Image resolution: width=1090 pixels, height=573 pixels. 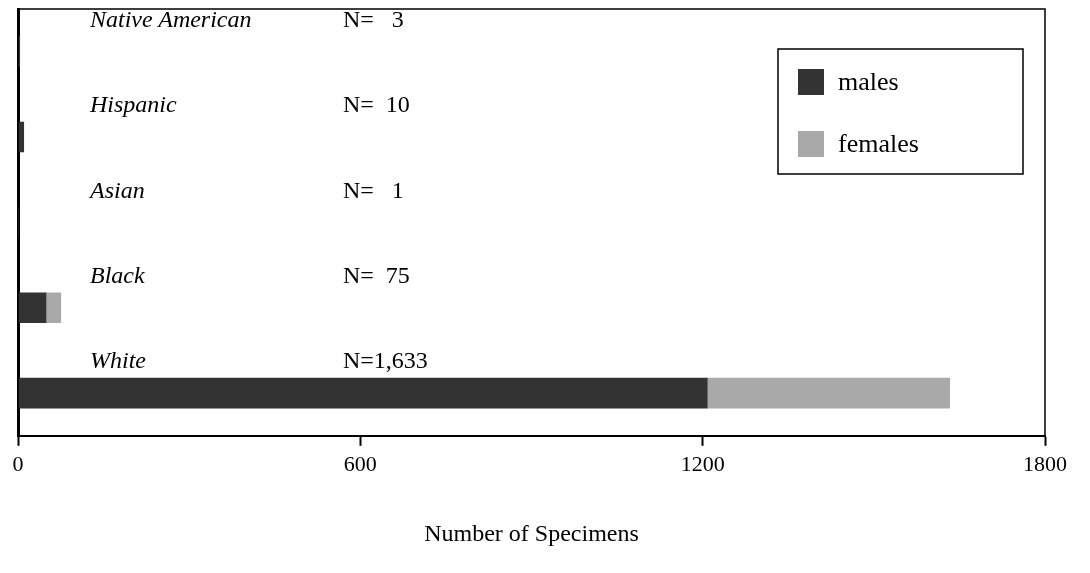 I want to click on x-tick-label: 0, so click(x=18, y=463).